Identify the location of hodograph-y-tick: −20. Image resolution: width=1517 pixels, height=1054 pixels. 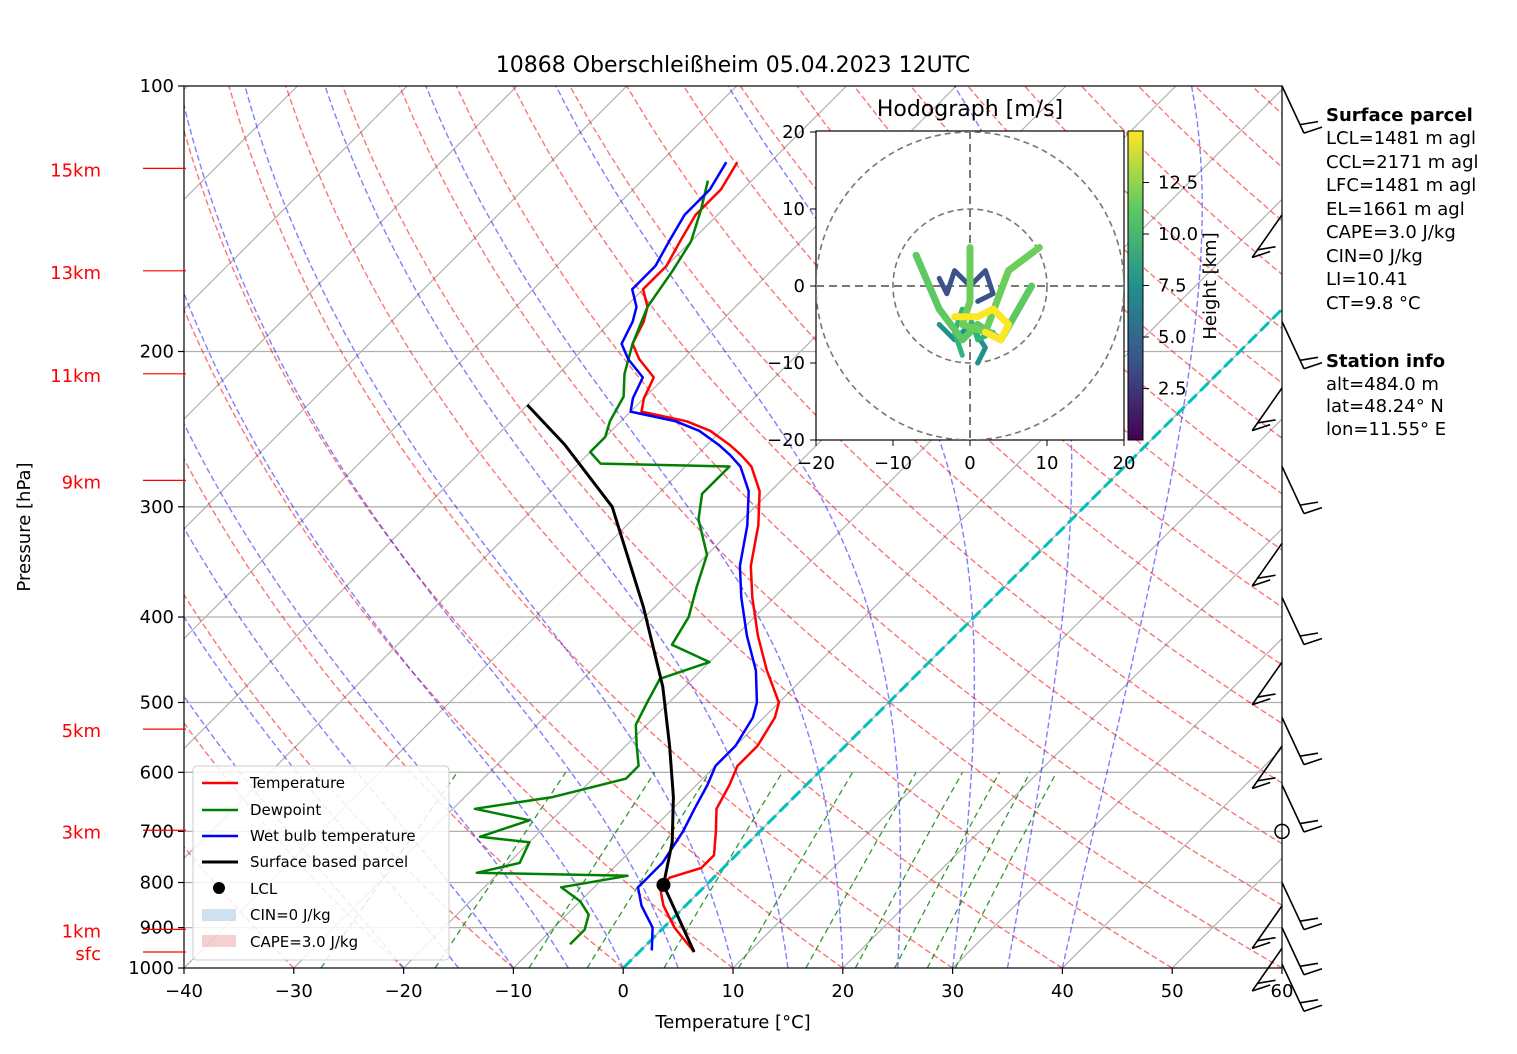
(786, 440).